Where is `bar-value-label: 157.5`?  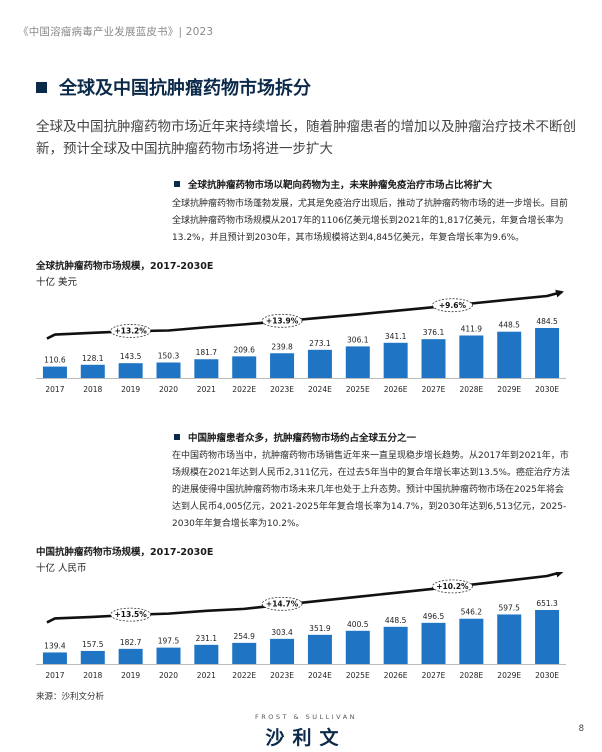 bar-value-label: 157.5 is located at coordinates (93, 644).